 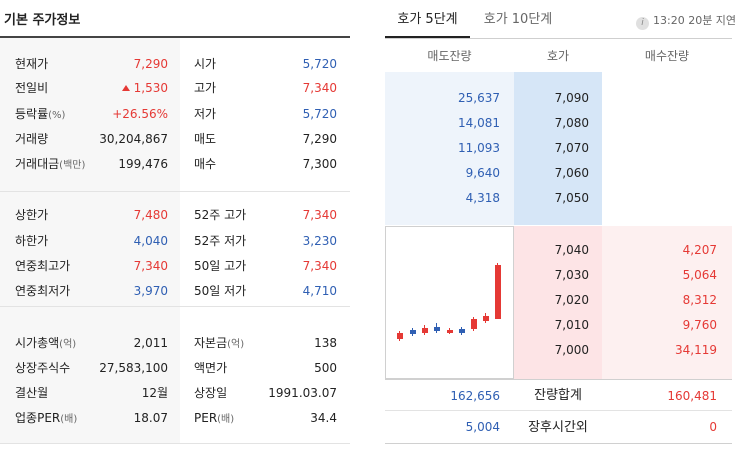 What do you see at coordinates (150, 215) in the screenshot?
I see `info-value: 7,480` at bounding box center [150, 215].